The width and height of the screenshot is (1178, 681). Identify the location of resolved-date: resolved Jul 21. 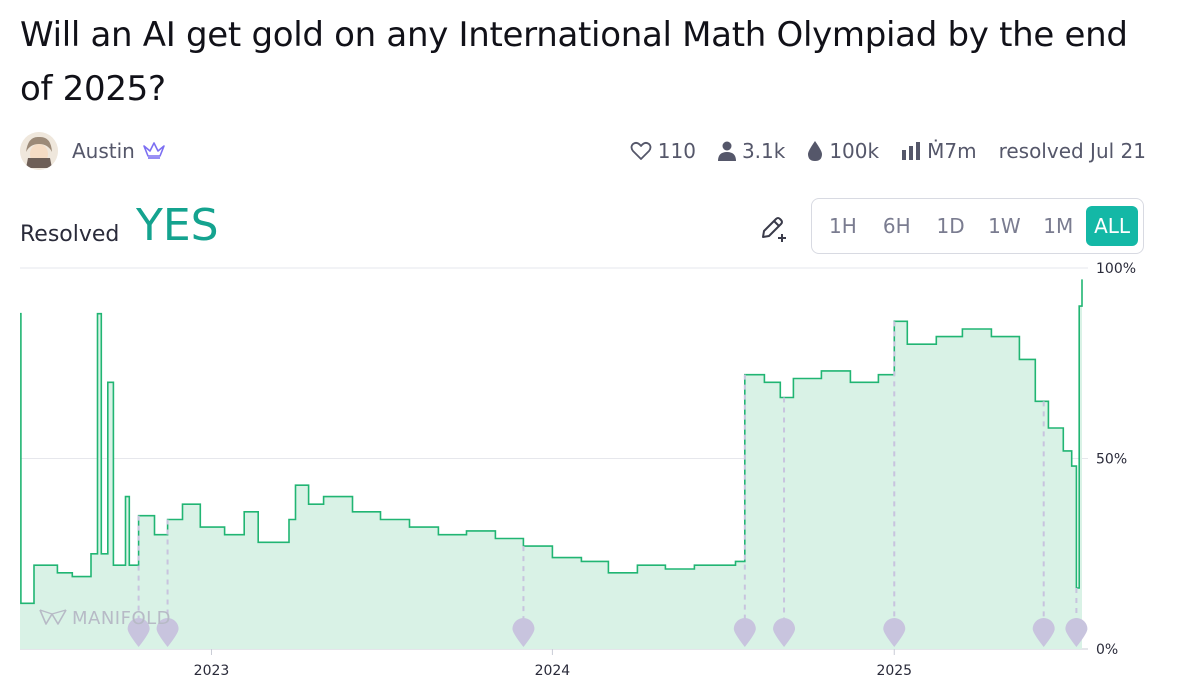
(1072, 151).